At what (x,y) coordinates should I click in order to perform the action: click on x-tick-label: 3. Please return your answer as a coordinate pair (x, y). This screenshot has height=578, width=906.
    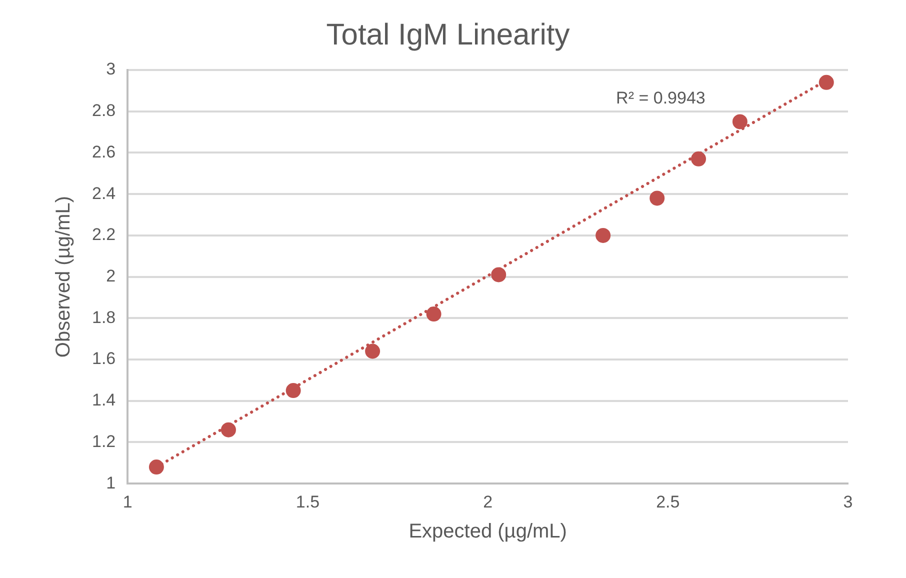
    Looking at the image, I should click on (848, 502).